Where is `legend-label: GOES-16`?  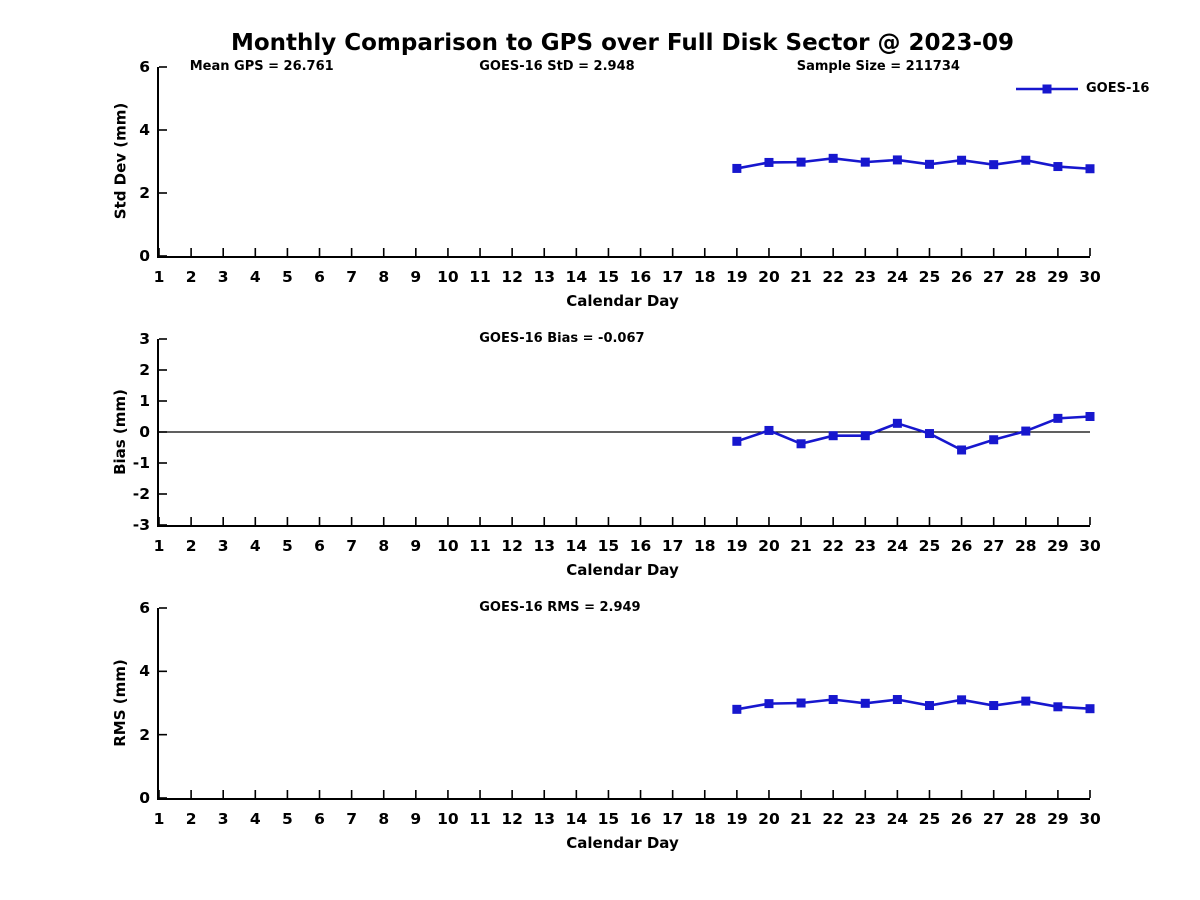 legend-label: GOES-16 is located at coordinates (1118, 88).